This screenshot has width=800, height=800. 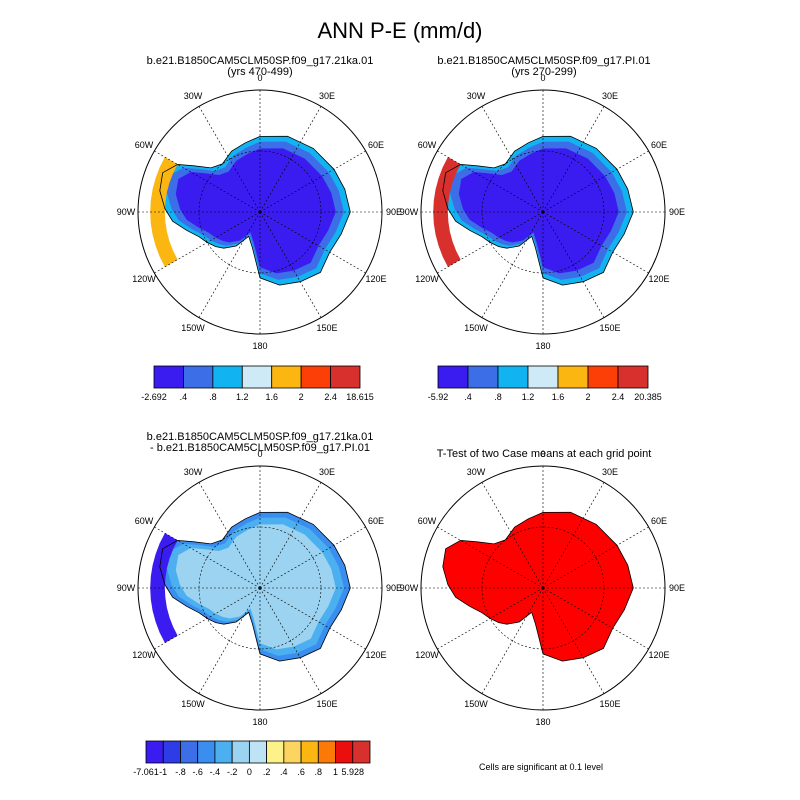 I want to click on colorbar-label: -.4, so click(x=215, y=772).